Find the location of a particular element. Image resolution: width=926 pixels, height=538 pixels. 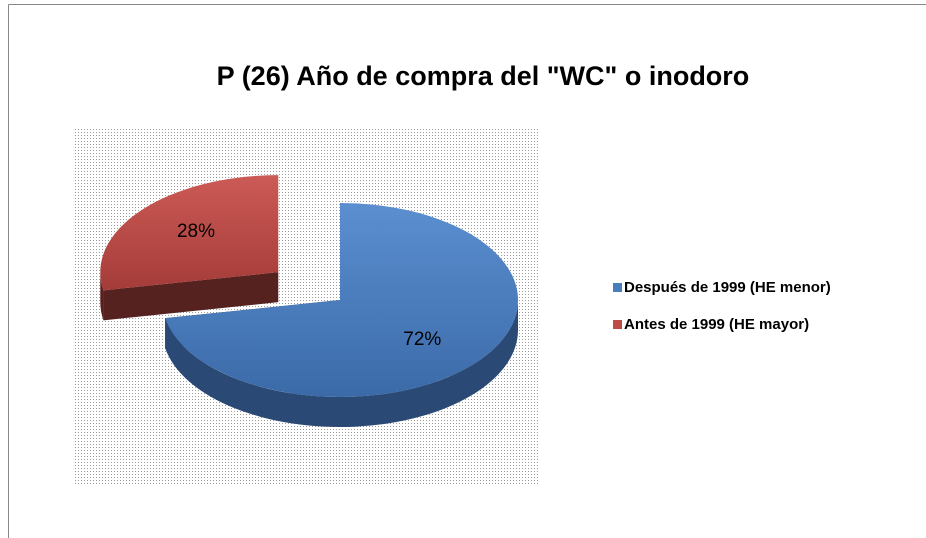

legend-label: Antes de 1999 (HE mayor) is located at coordinates (716, 324).